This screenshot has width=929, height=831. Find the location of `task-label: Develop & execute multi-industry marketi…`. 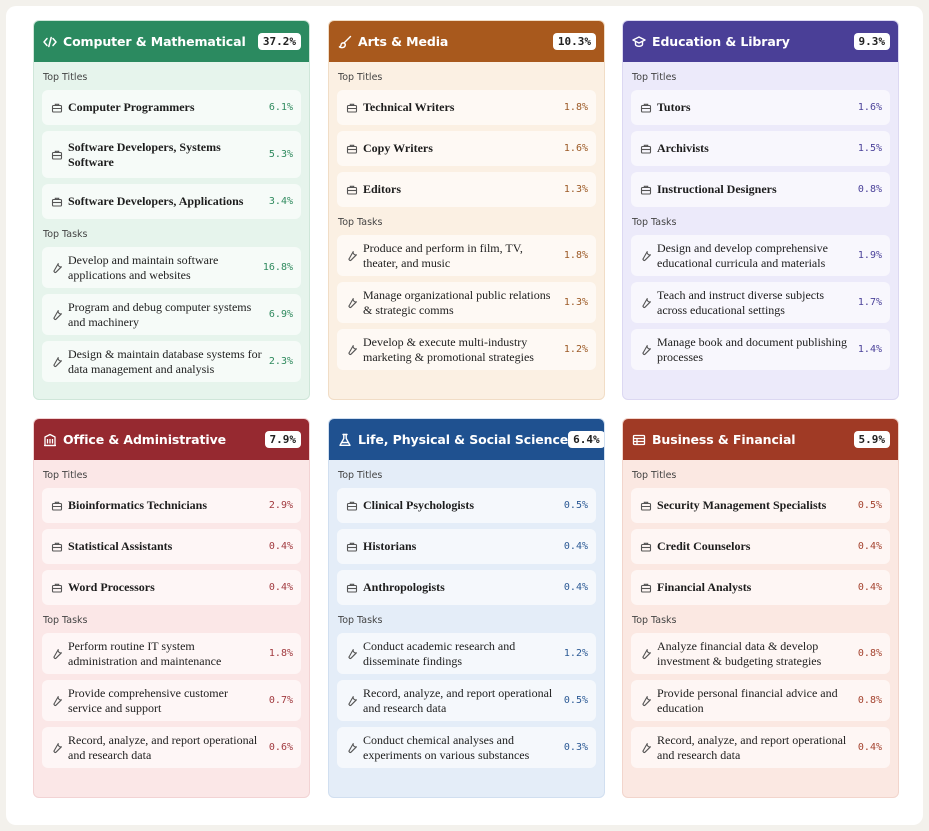

task-label: Develop & execute multi-industry marketi… is located at coordinates (448, 349).